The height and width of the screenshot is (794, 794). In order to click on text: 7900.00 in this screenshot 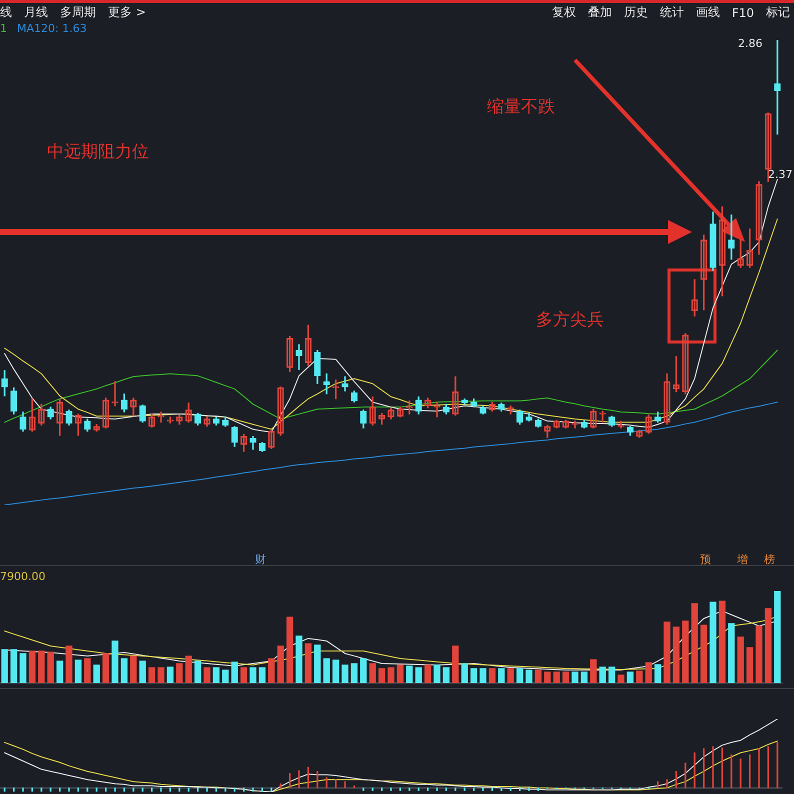, I will do `click(23, 577)`.